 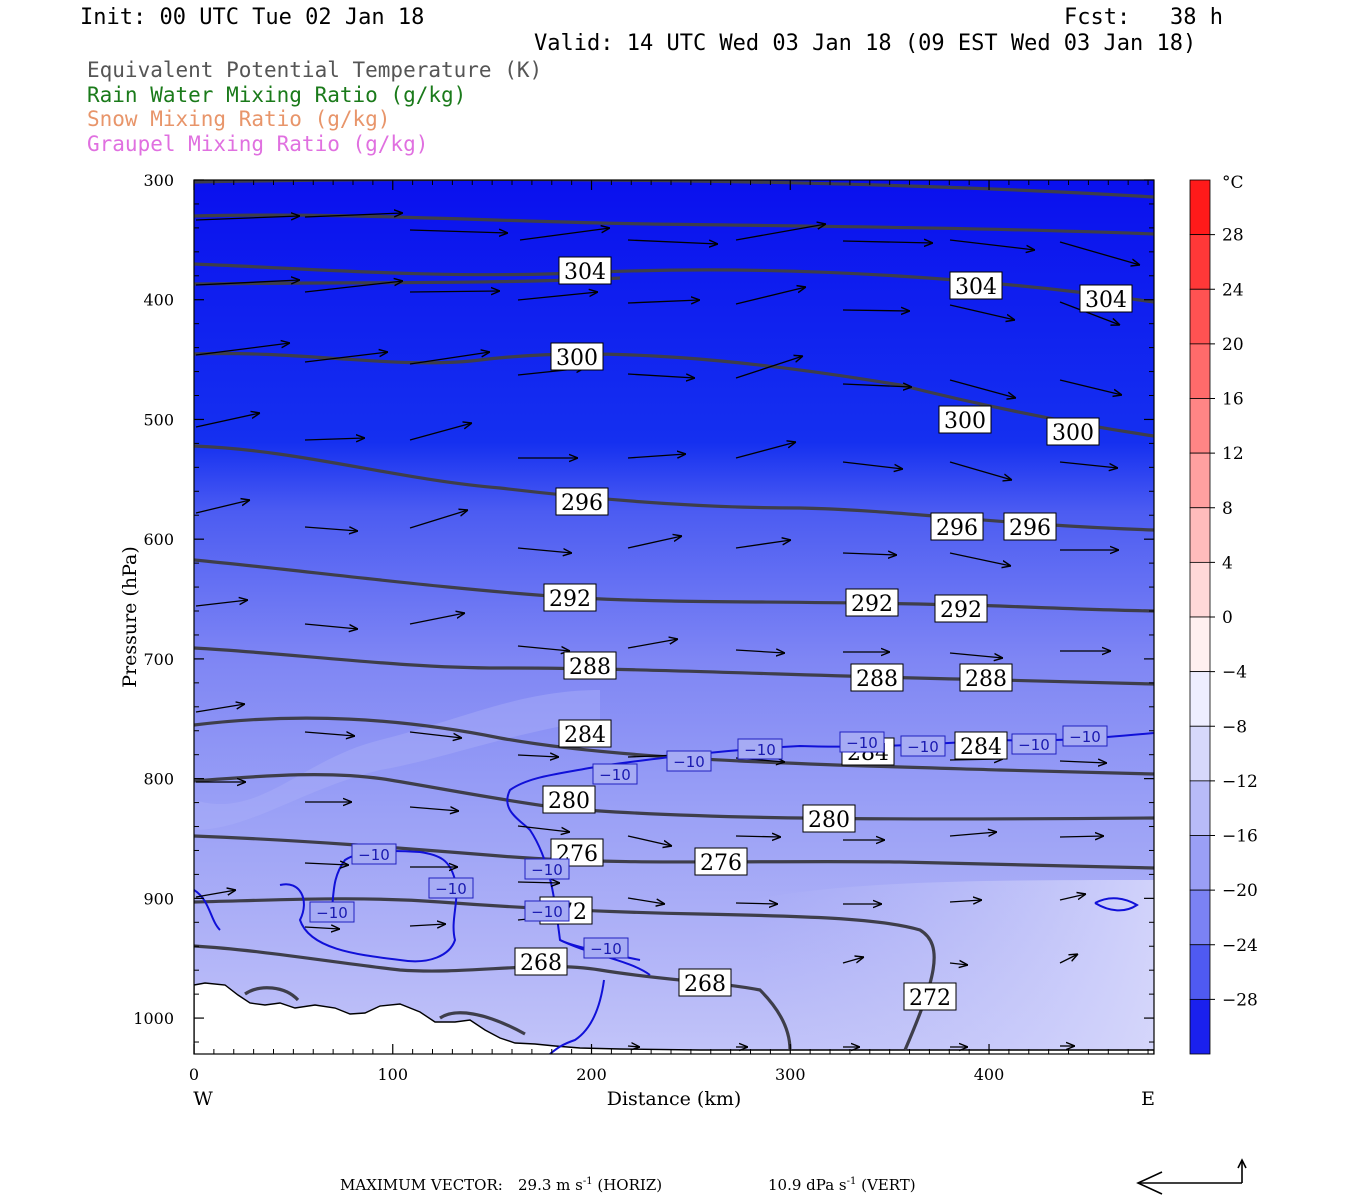 I want to click on colorbar-tick-label: 4, so click(x=1227, y=563).